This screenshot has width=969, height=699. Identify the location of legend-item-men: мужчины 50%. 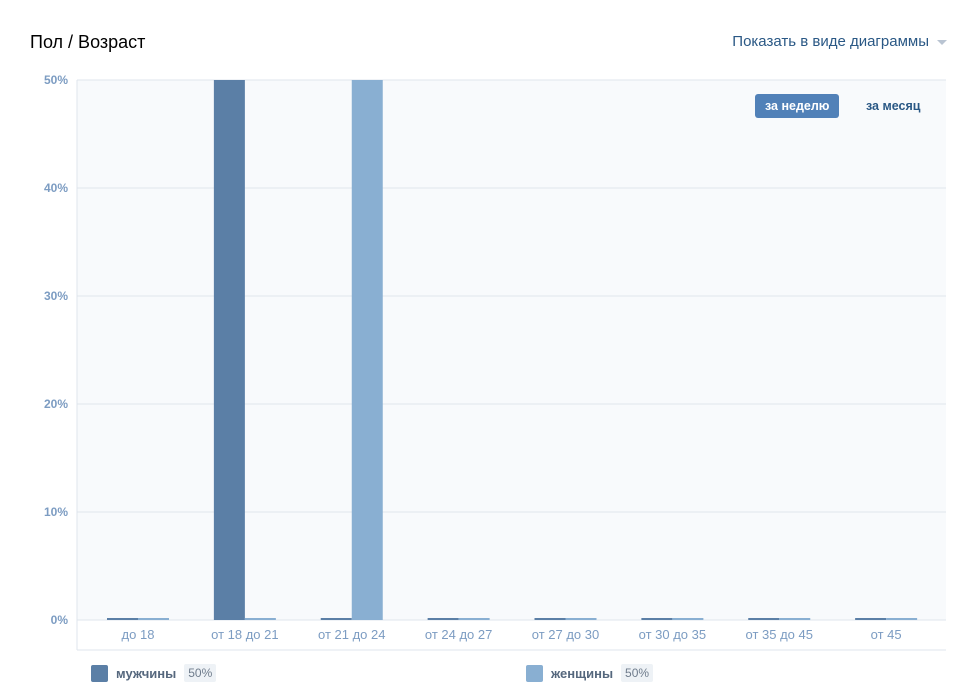
(154, 673).